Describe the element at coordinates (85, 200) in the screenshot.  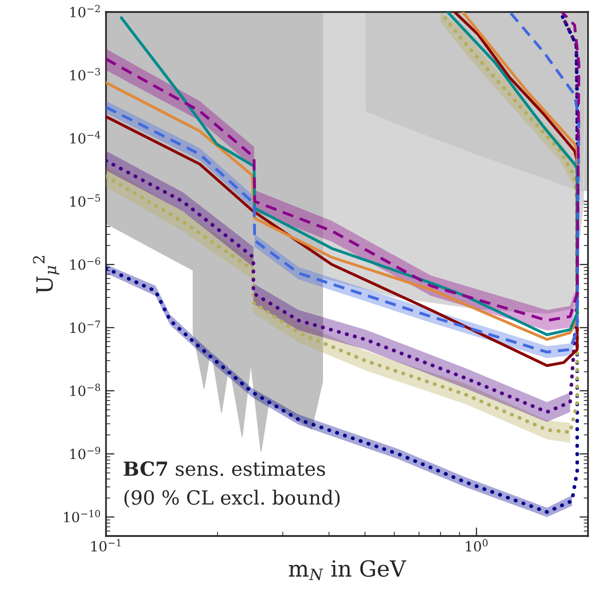
I see `y-tick-label: 10$^{−5}$` at that location.